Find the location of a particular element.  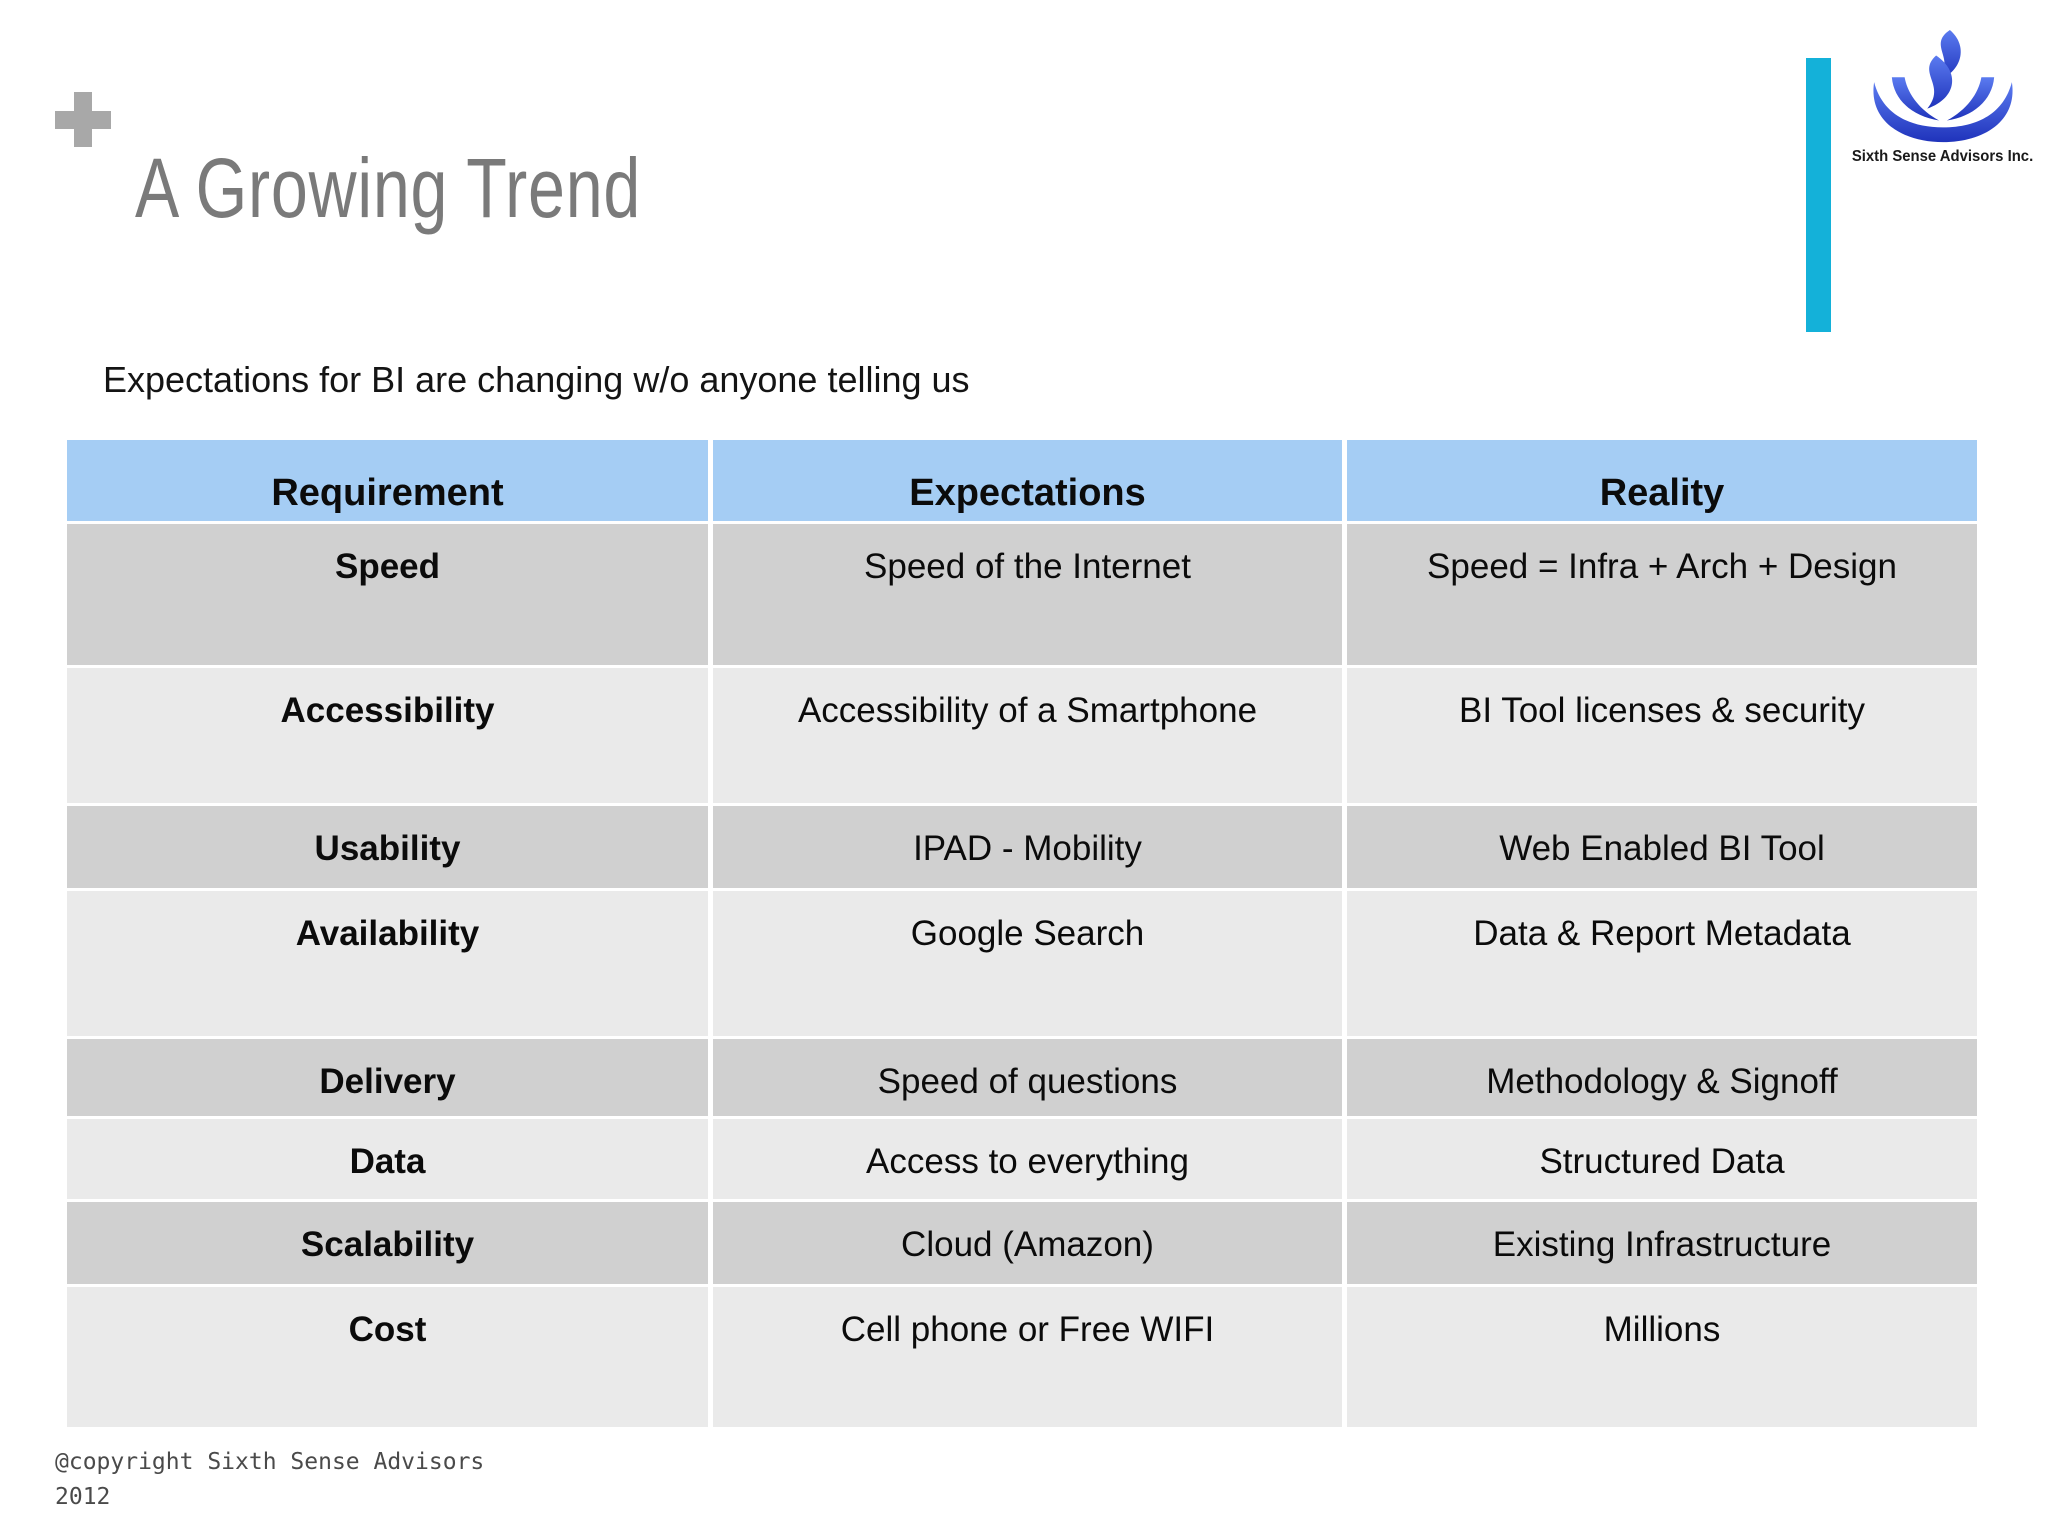

swirl-flame-icon is located at coordinates (1942, 86).